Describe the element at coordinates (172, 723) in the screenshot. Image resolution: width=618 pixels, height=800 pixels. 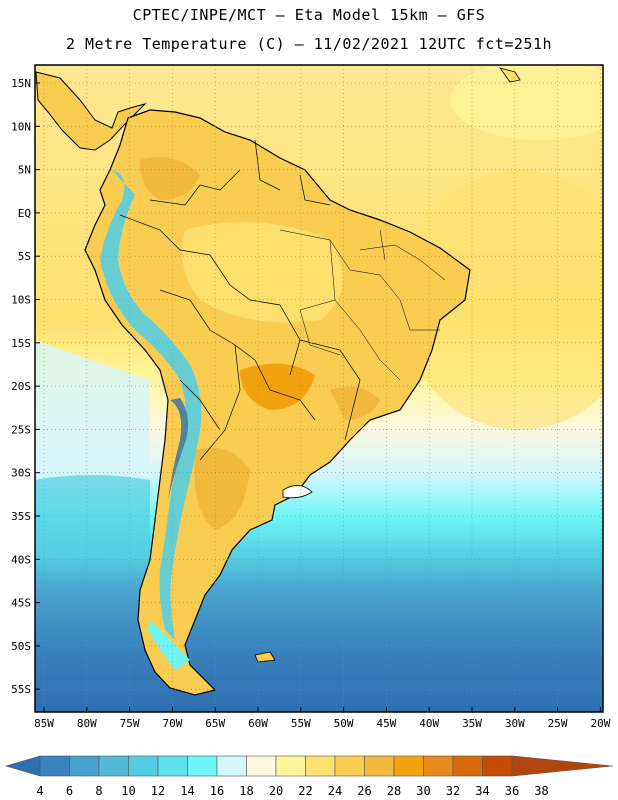
I see `longitude-label: 70W` at that location.